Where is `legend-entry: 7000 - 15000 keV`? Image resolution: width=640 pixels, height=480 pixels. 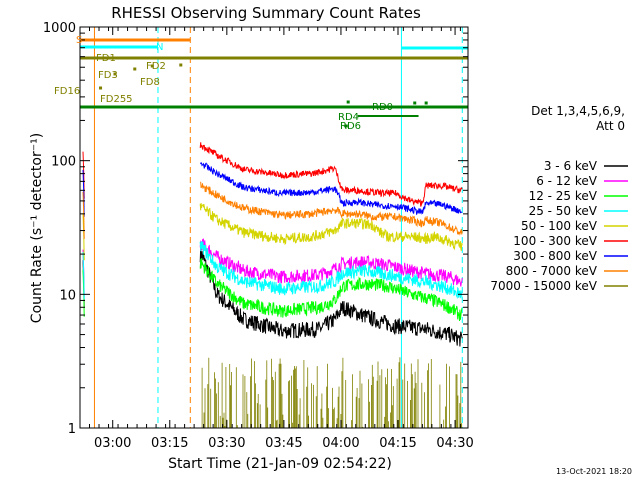 legend-entry: 7000 - 15000 keV is located at coordinates (543, 286).